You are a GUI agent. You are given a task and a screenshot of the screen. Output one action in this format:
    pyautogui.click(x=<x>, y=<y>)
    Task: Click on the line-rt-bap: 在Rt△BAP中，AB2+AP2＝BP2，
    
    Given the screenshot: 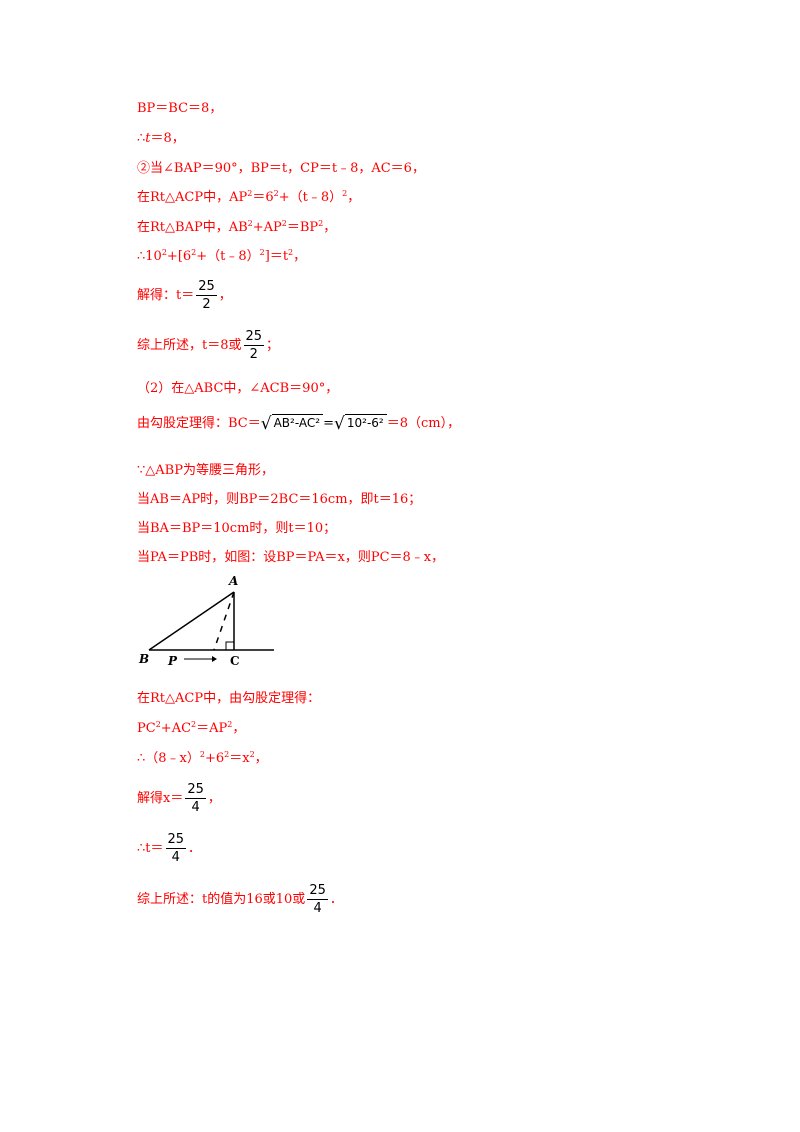 What is the action you would take?
    pyautogui.click(x=237, y=227)
    